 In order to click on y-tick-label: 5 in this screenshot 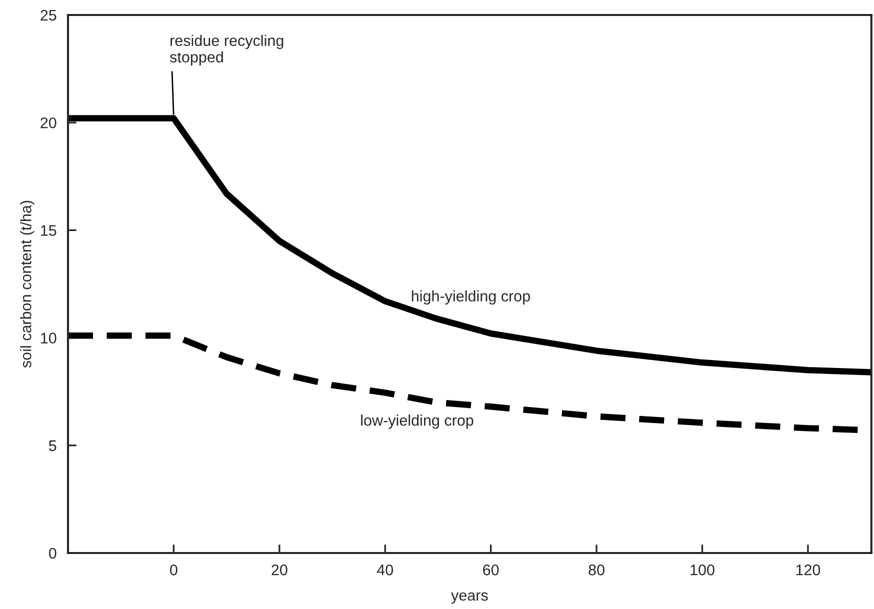, I will do `click(52, 446)`.